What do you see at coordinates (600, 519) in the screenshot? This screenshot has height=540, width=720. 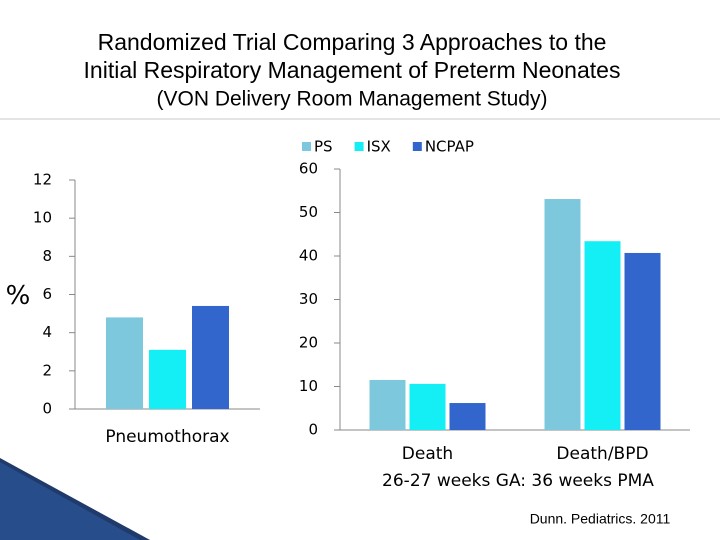 I see `citation: Dunn. Pediatrics. 2011` at bounding box center [600, 519].